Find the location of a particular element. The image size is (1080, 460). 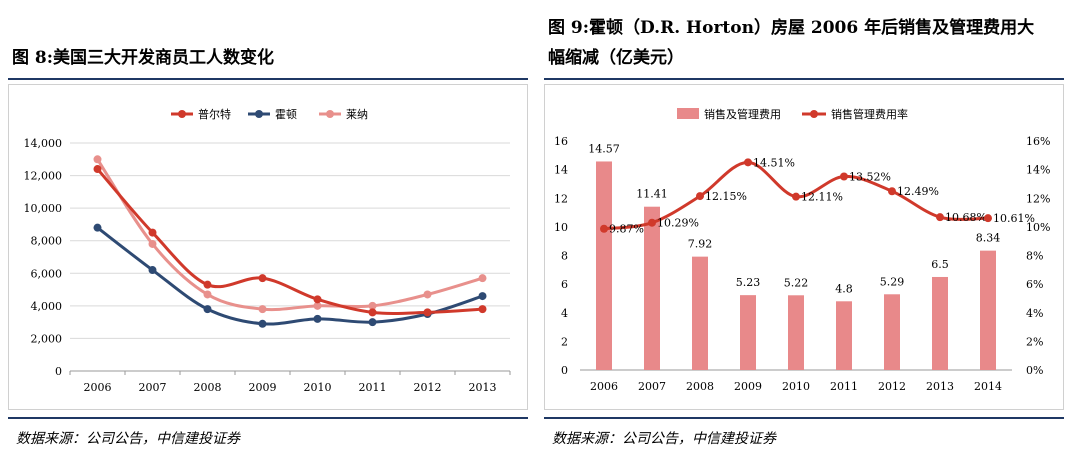

y-right-tick-label: 4% is located at coordinates (1034, 313).